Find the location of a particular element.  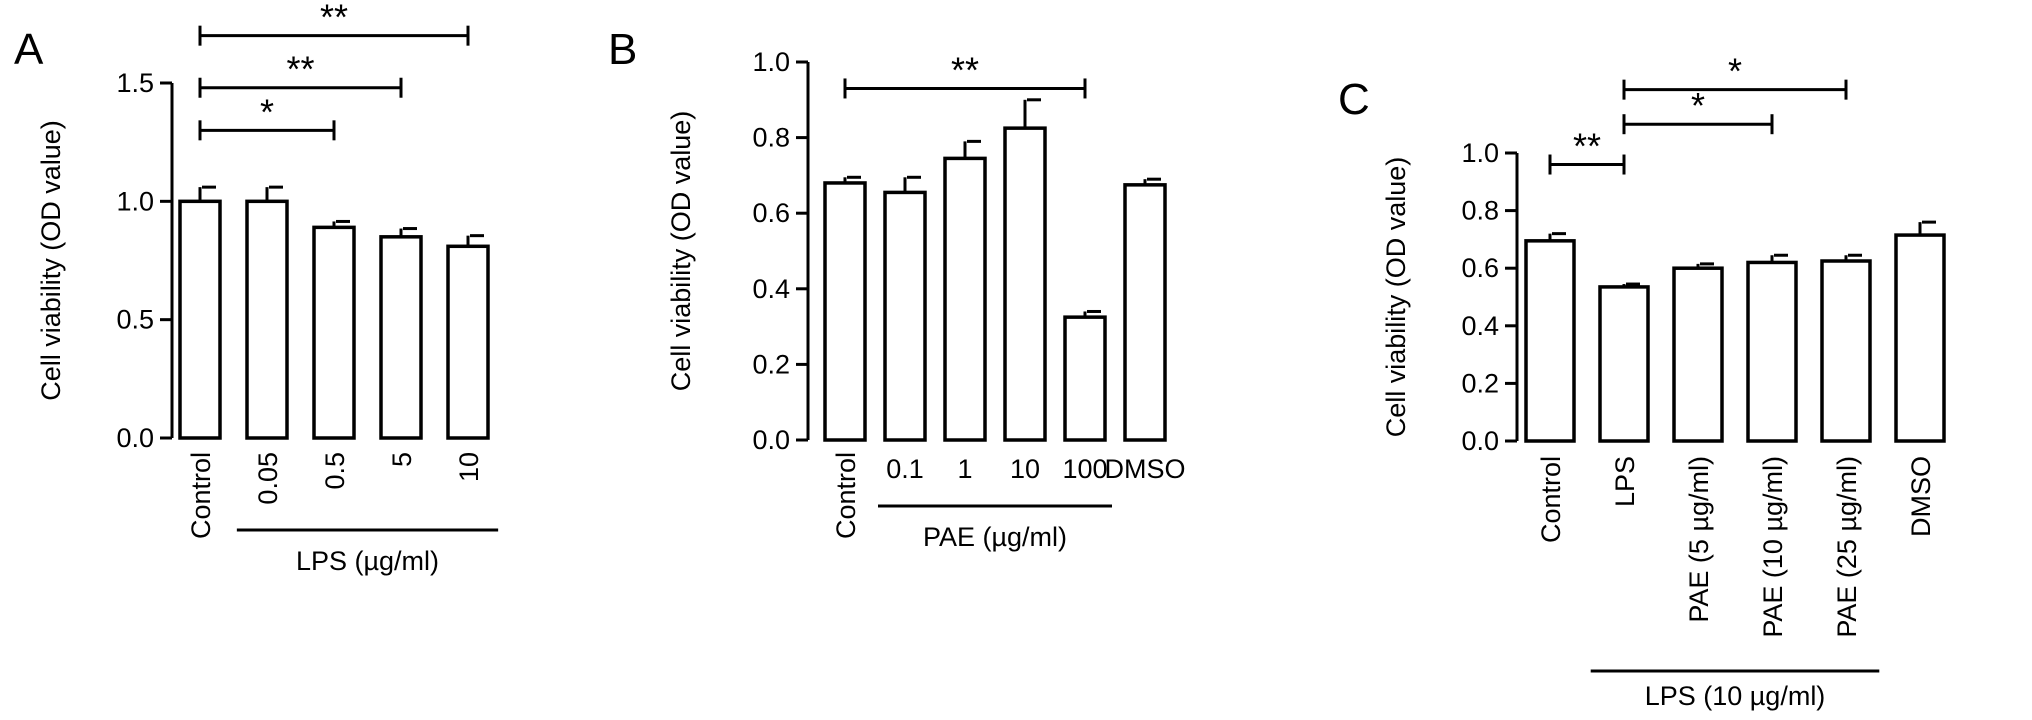

panel-letter: B is located at coordinates (622, 49).